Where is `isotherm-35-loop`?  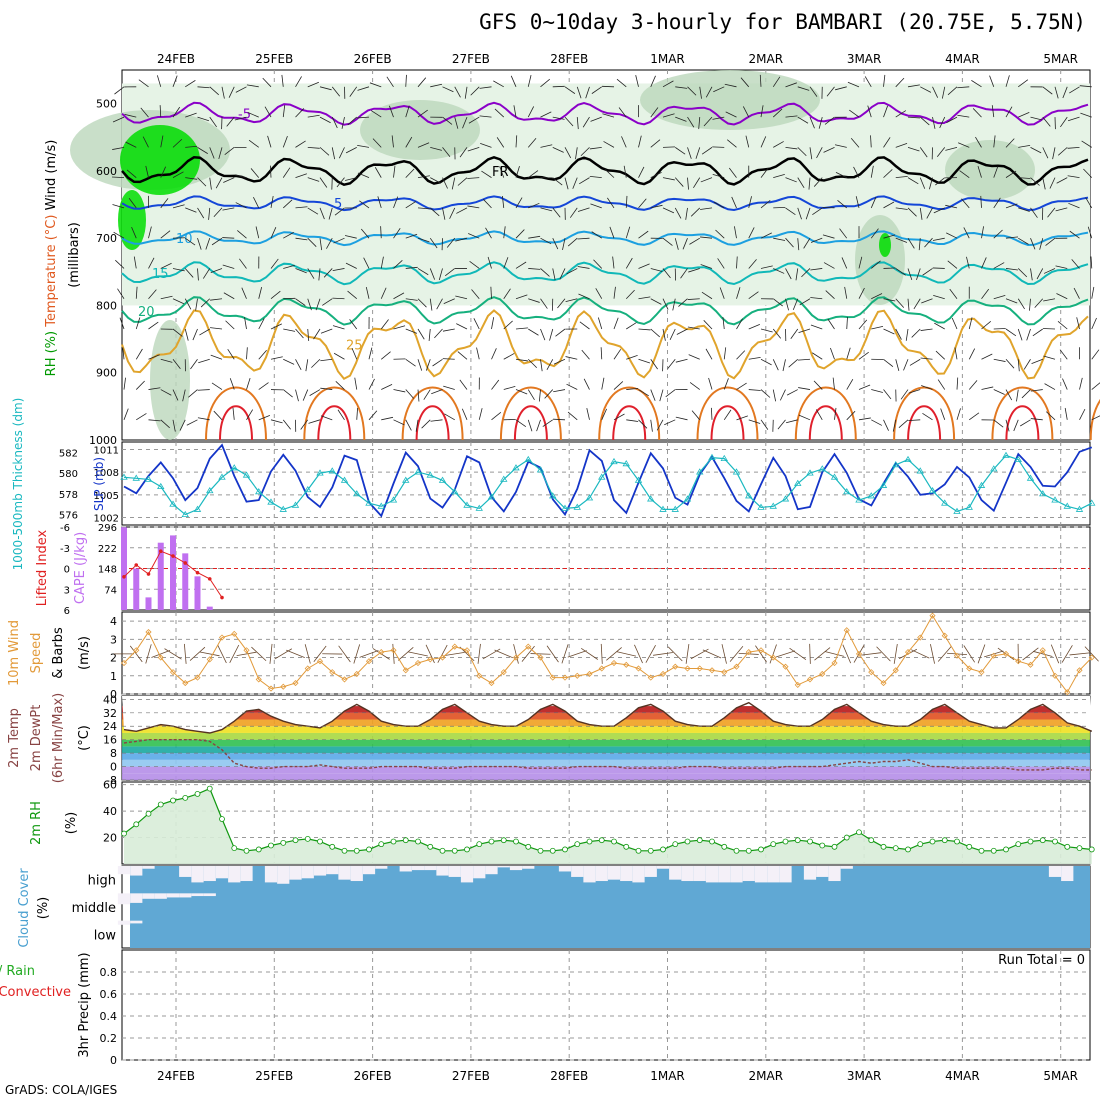
isotherm-35-loop is located at coordinates (1022, 423).